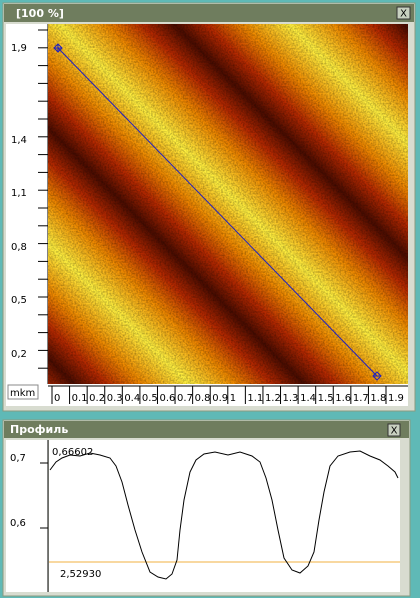  Describe the element at coordinates (72, 452) in the screenshot. I see `max-value: 0,66602` at that location.